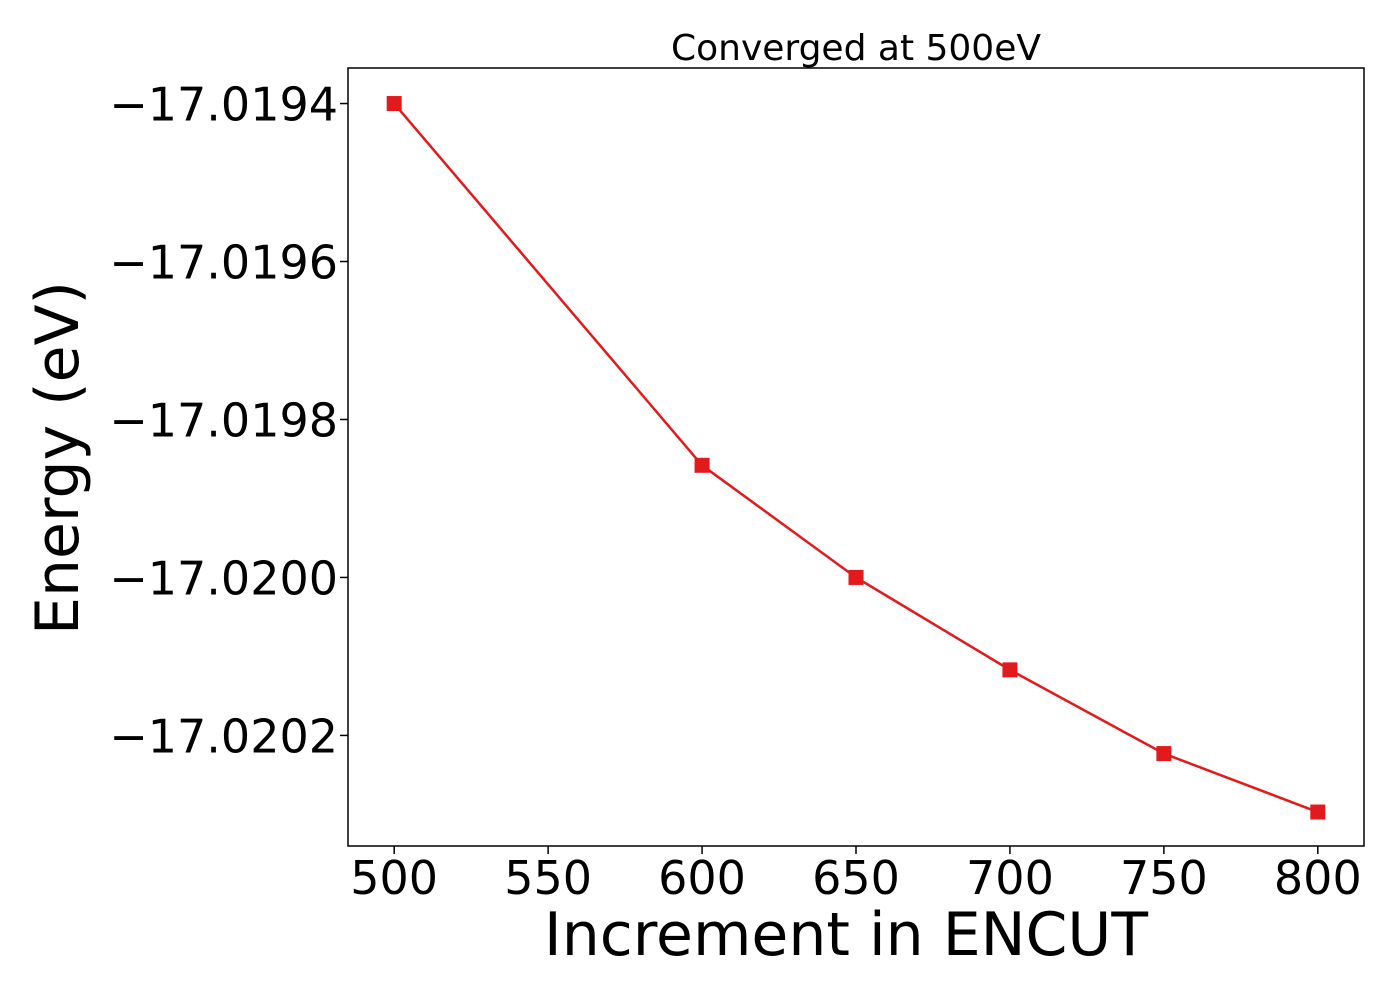  I want to click on y-tick-label: −17.0200, so click(223, 578).